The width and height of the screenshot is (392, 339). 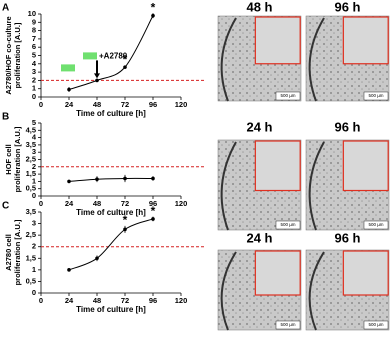 I want to click on panel-label: C, so click(x=5, y=206).